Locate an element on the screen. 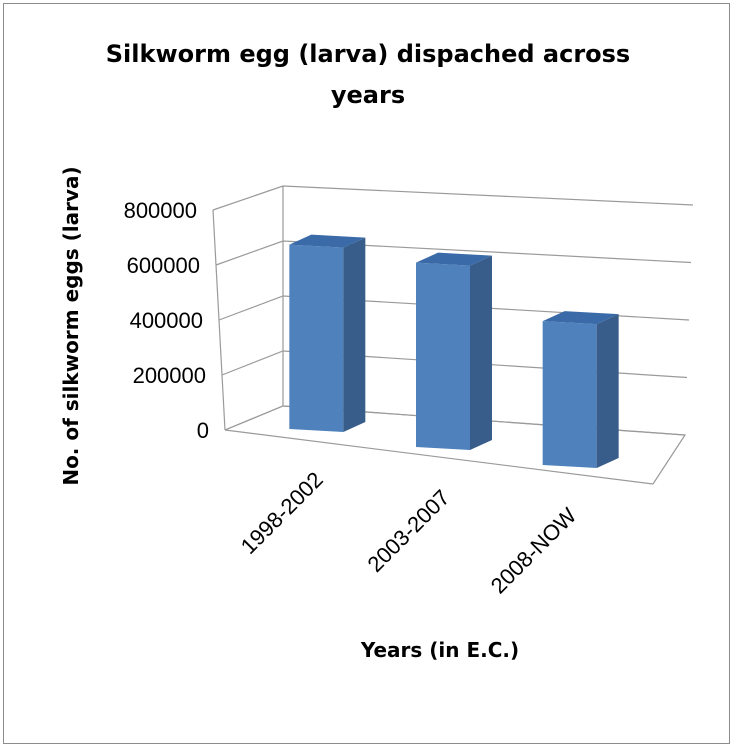  gridline is located at coordinates (453, 198).